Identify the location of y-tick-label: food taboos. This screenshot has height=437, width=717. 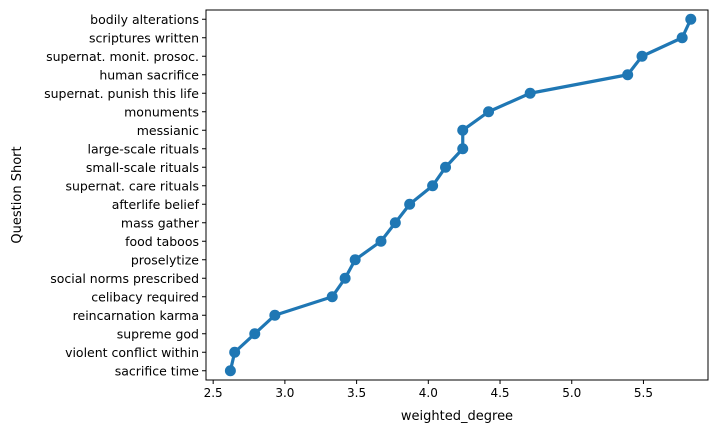
(162, 241).